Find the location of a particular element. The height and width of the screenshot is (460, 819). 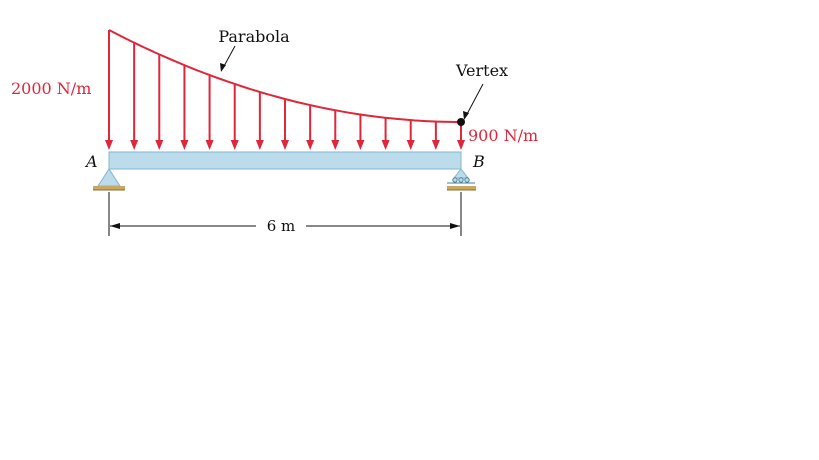

parabola-leader-arrowhead is located at coordinates (223, 67).